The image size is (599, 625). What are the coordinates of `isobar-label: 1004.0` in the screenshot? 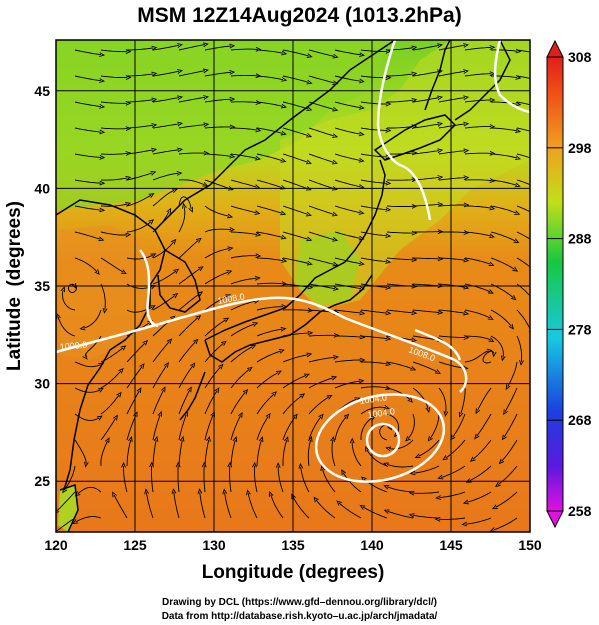 It's located at (381, 413).